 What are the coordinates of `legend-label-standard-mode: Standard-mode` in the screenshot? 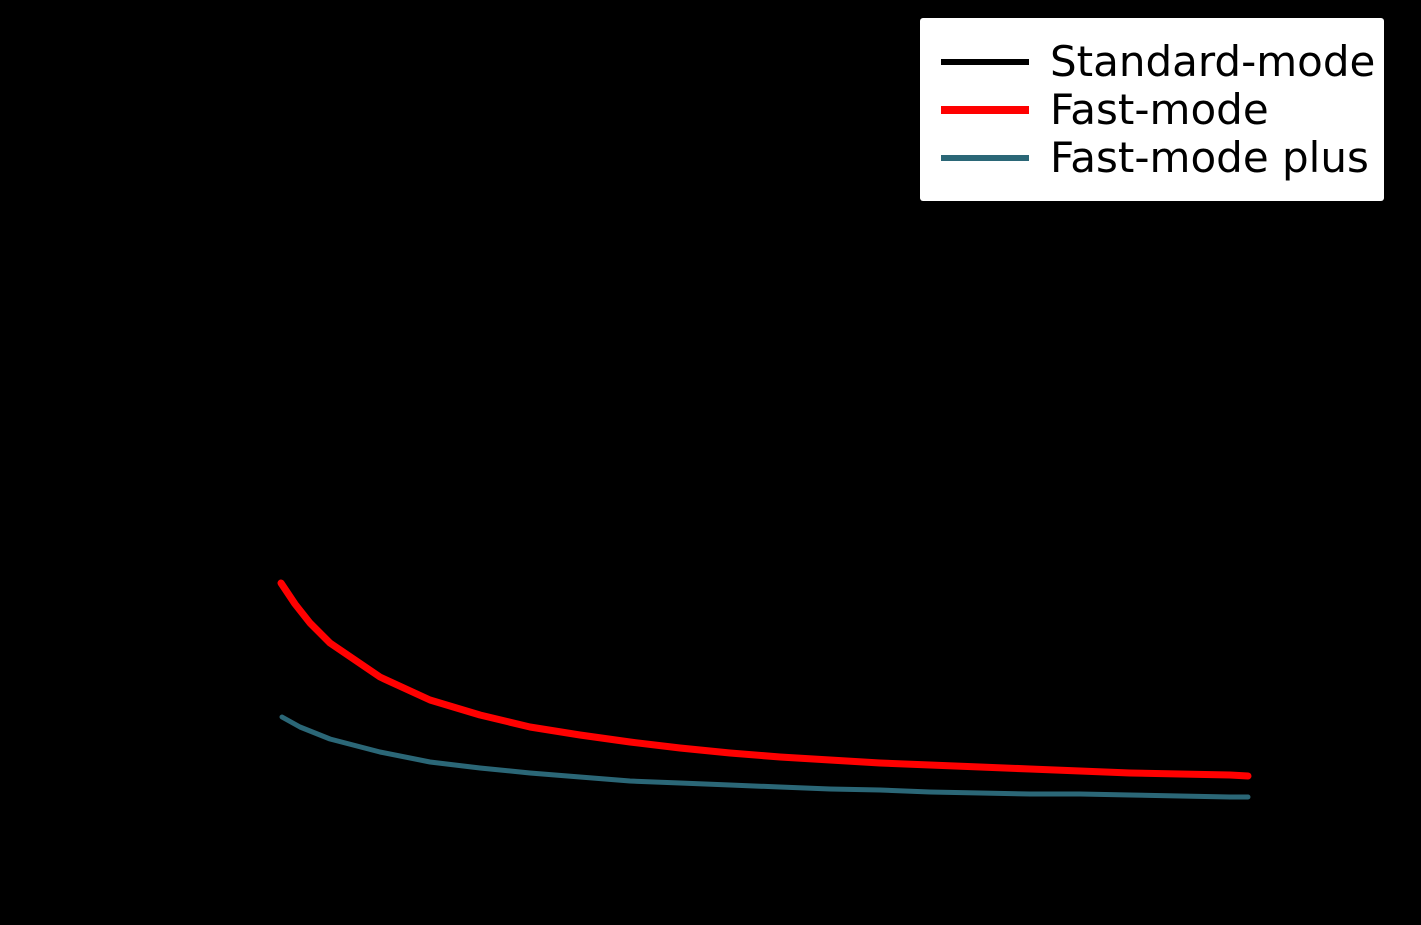 It's located at (1213, 61).